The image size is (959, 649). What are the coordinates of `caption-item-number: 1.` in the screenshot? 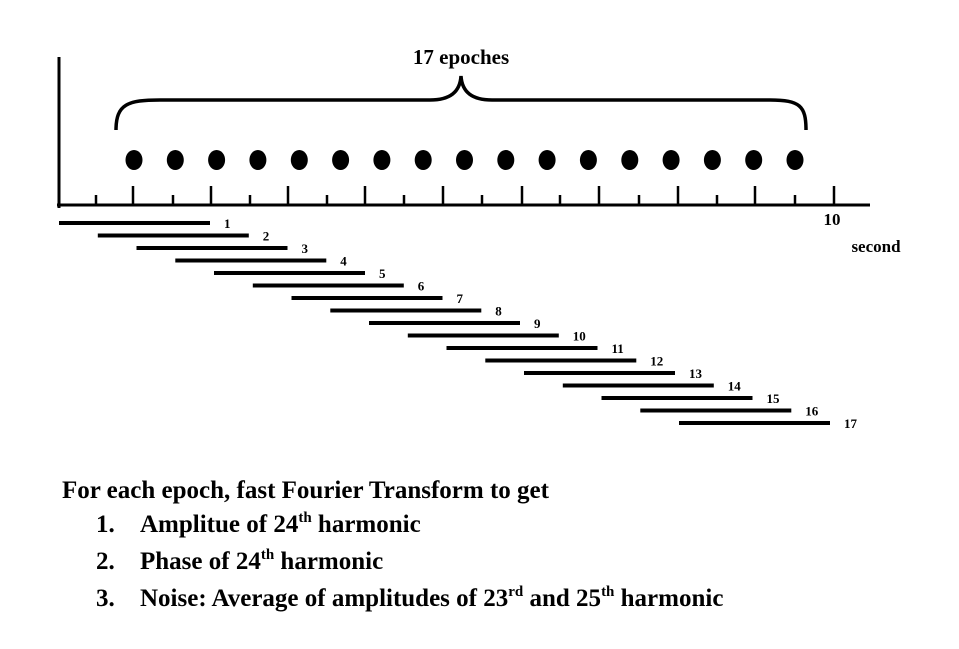 It's located at (105, 524).